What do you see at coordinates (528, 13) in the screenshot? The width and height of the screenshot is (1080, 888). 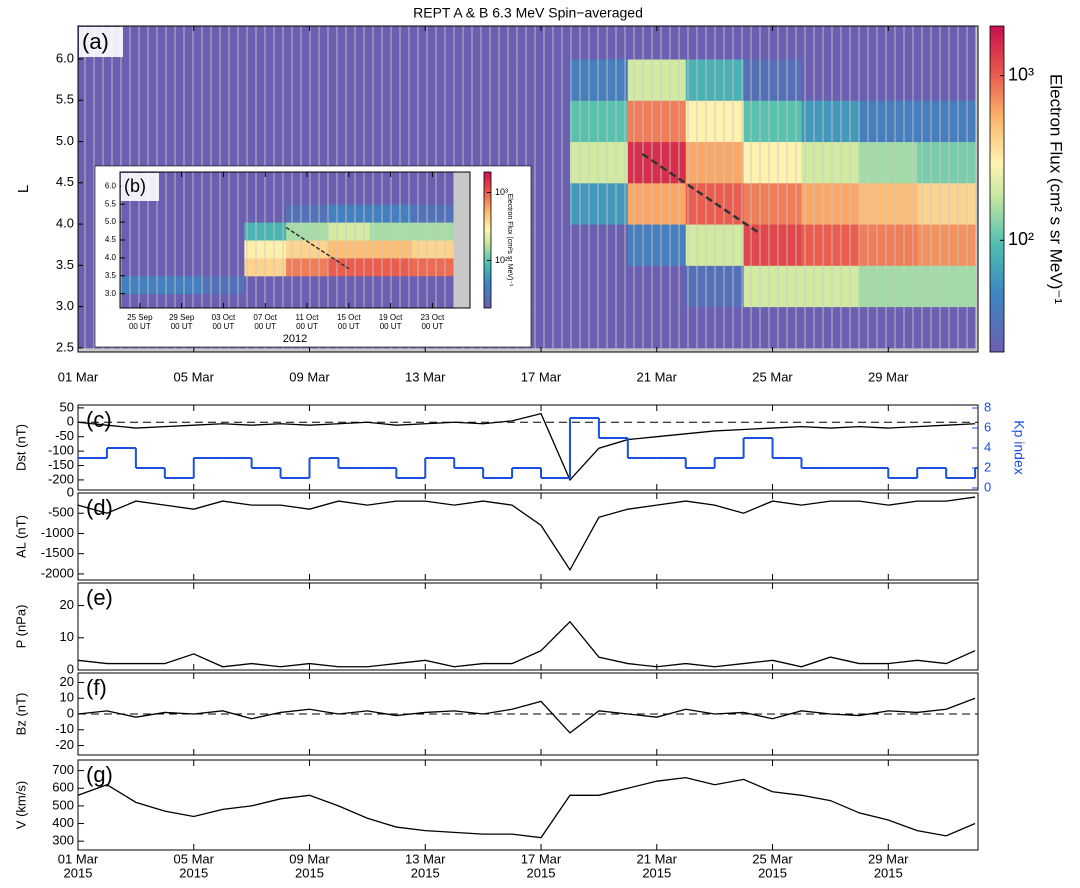 I see `chart-title: REPT A & B 6.3 MeV Spin−averaged` at bounding box center [528, 13].